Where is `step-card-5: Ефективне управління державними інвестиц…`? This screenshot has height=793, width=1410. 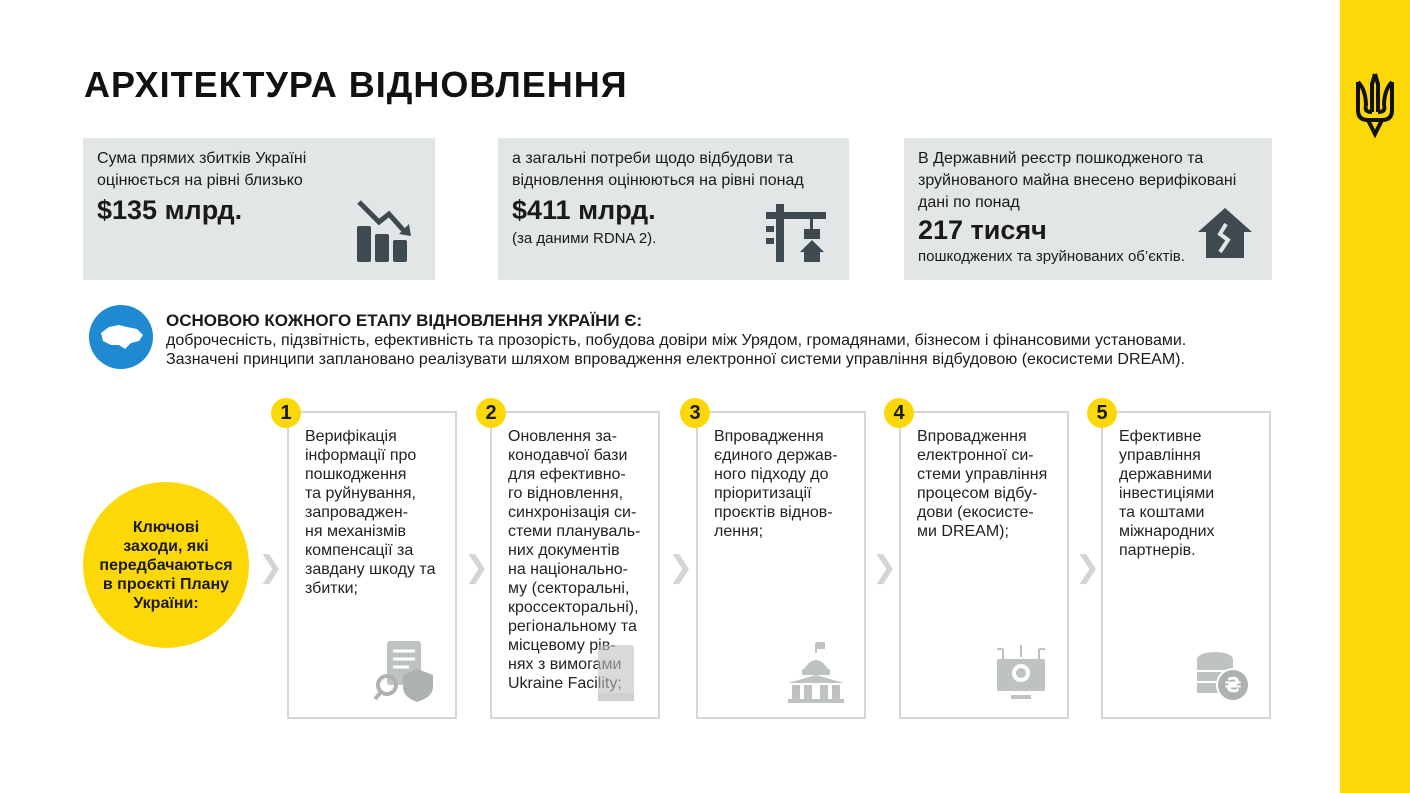
step-card-5: Ефективне управління державними інвестиц… is located at coordinates (1186, 565).